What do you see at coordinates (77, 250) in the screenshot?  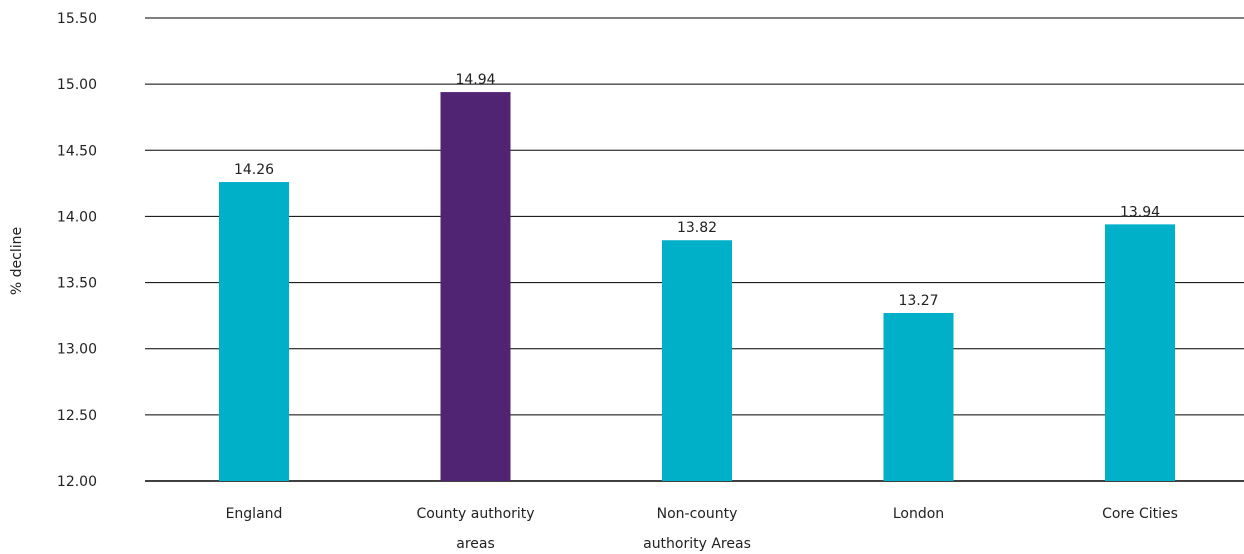 I see `y-axis-ticks: 12.00 12.50 13.00 13.50 14.00 14.50 15.00 15.50` at bounding box center [77, 250].